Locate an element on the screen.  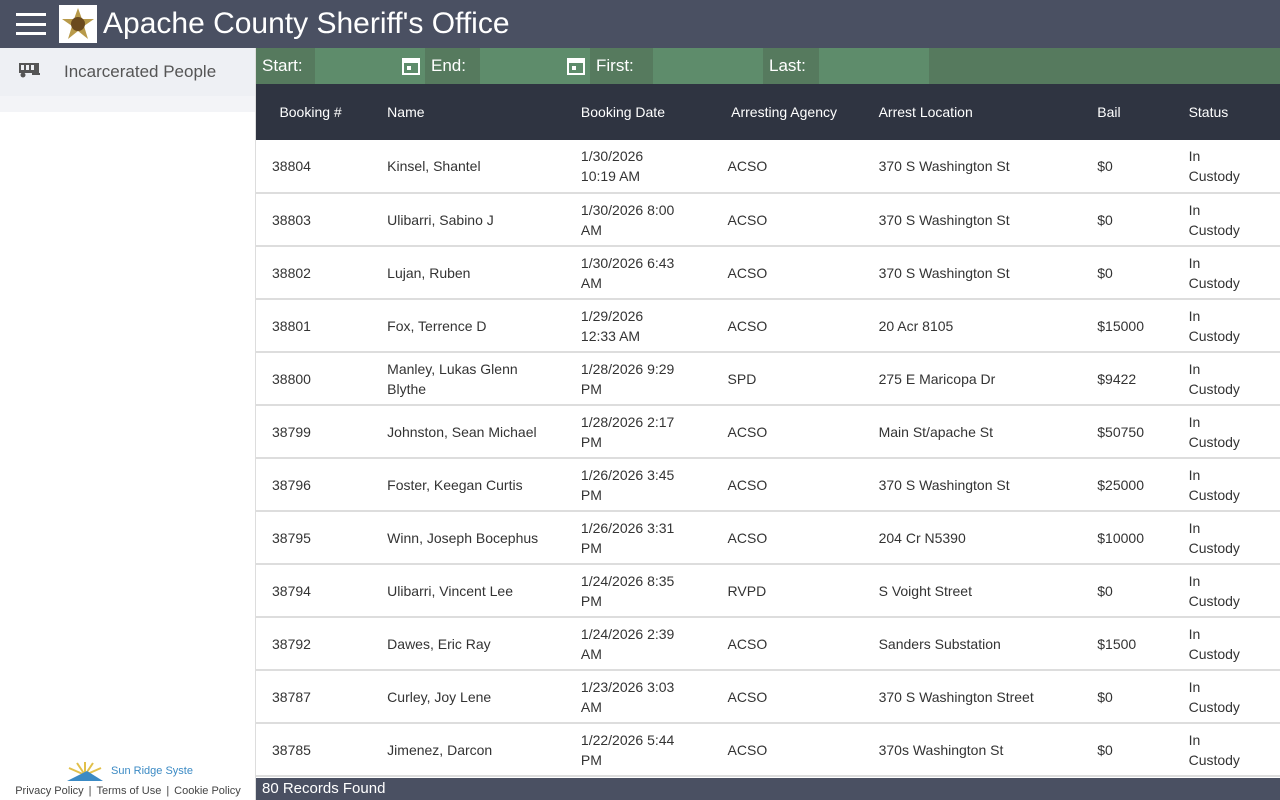
column-header-arrest-location: Arrest Location is located at coordinates (966, 112).